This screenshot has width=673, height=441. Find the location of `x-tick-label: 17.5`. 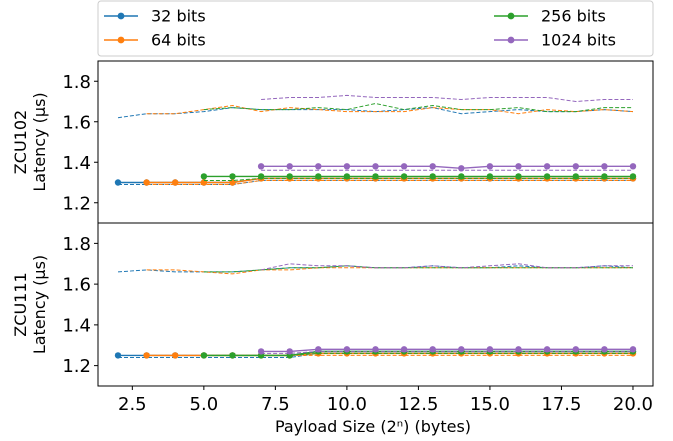

x-tick-label: 17.5 is located at coordinates (561, 404).